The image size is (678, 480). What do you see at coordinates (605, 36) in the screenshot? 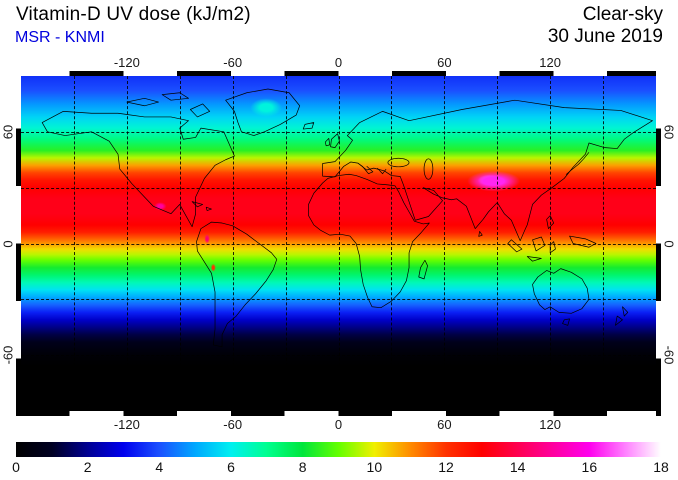
I see `date-label: 30 June 2019` at bounding box center [605, 36].